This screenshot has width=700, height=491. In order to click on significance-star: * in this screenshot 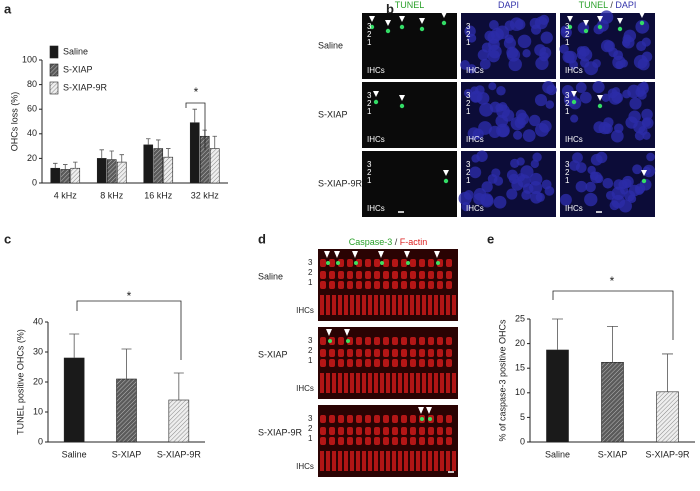, I will do `click(129, 296)`.